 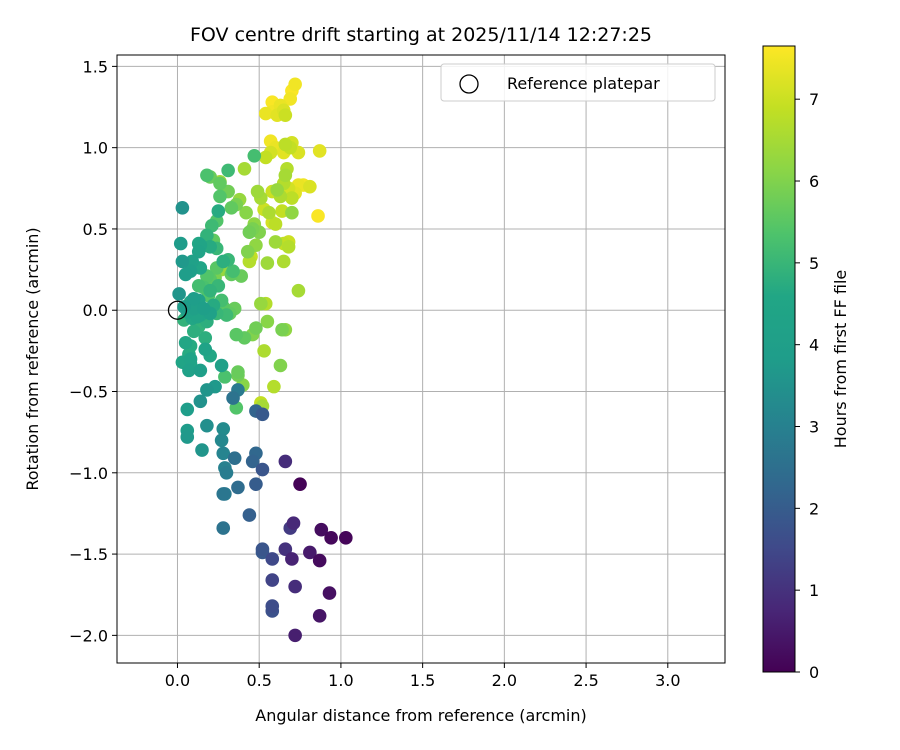 I want to click on y-tick-label: −1.0, so click(x=88, y=473).